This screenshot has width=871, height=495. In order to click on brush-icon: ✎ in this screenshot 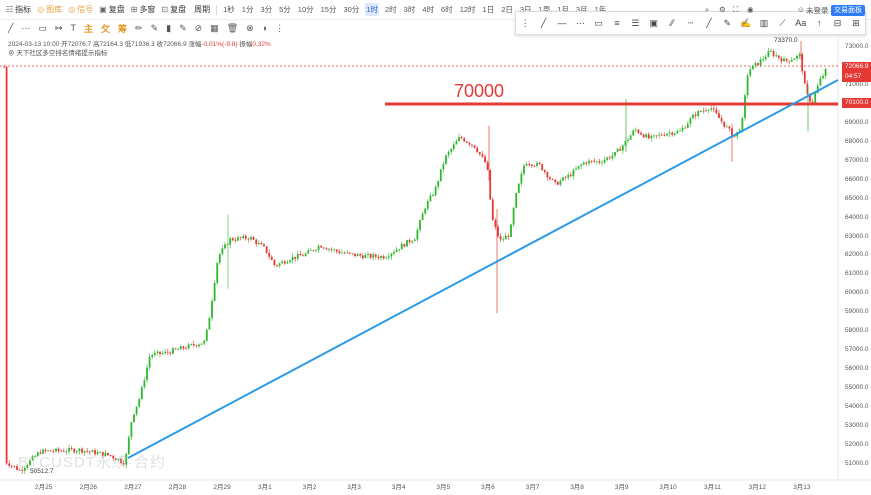, I will do `click(183, 27)`.